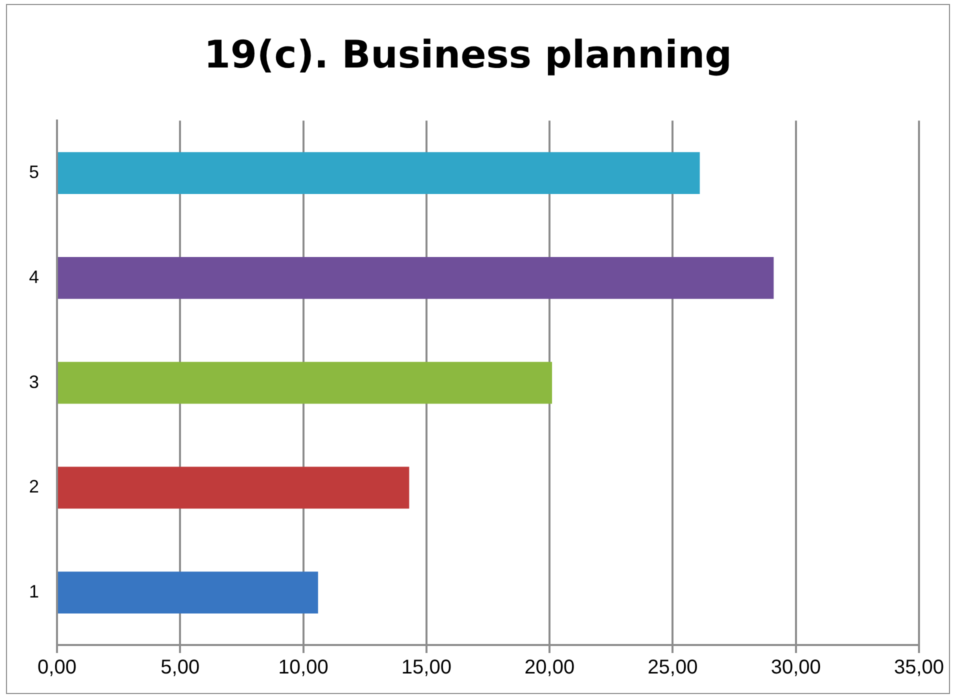 The width and height of the screenshot is (958, 699). I want to click on y-tick-label: 4, so click(34, 276).